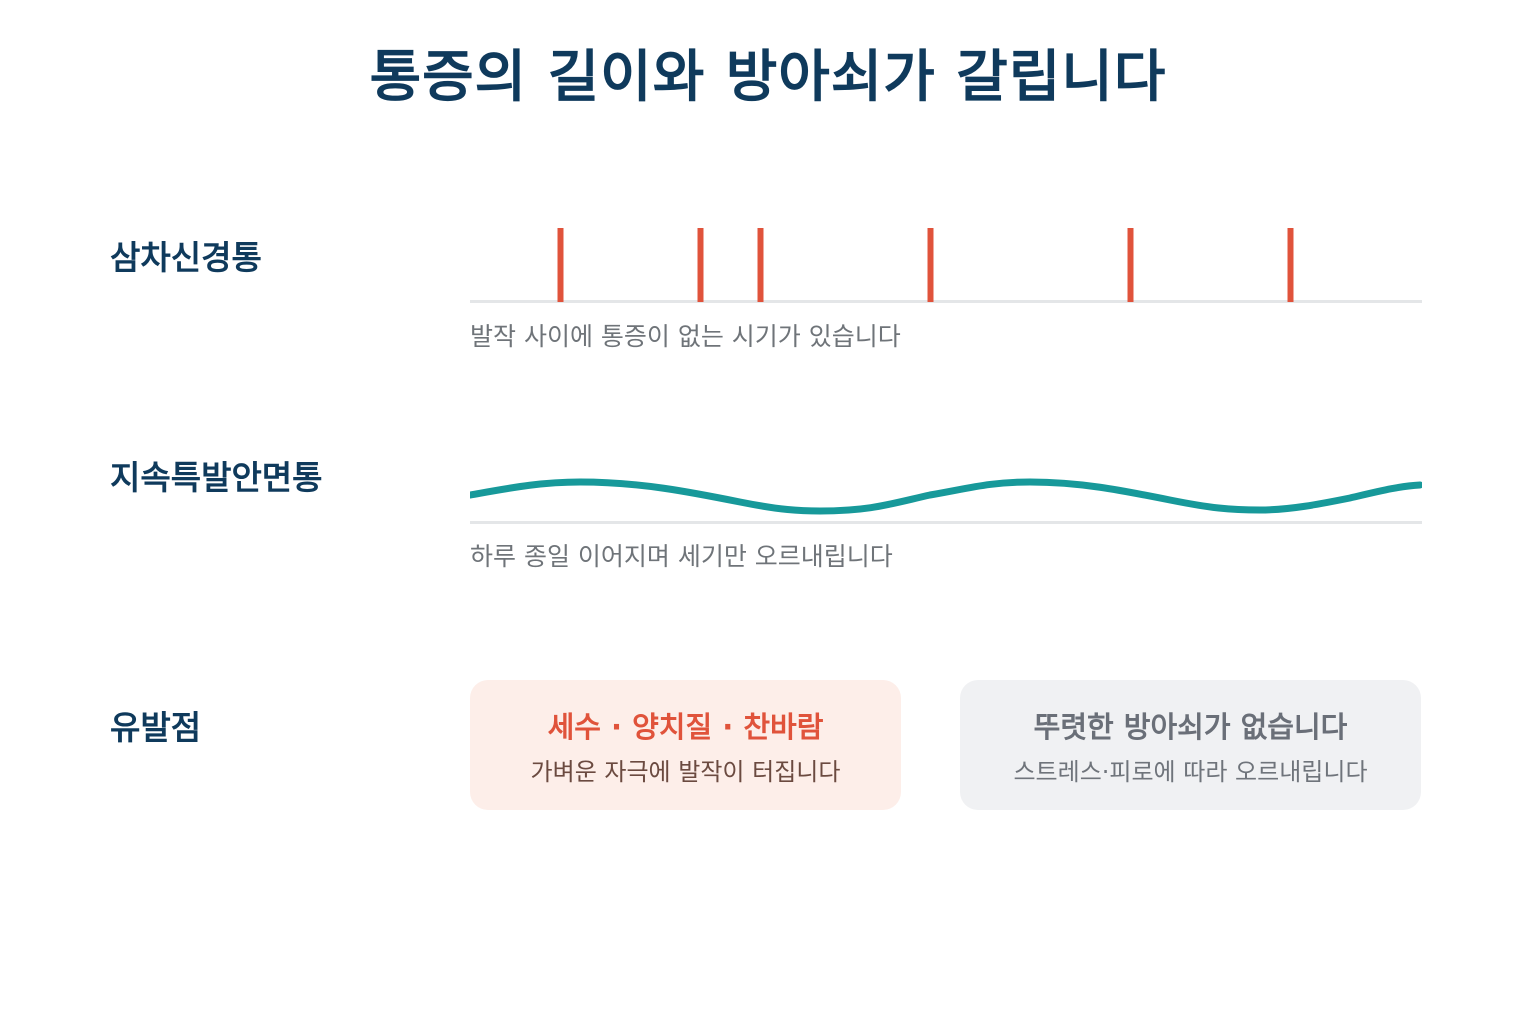  What do you see at coordinates (685, 727) in the screenshot?
I see `trigger-card-title: 세수 · 양치질 · 찬바람` at bounding box center [685, 727].